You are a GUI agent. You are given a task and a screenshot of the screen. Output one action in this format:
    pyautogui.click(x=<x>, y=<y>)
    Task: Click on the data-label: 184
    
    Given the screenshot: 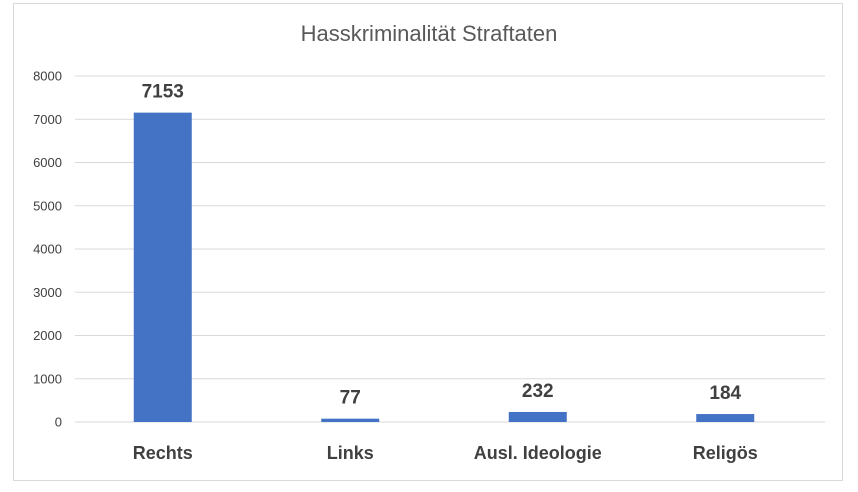 What is the action you would take?
    pyautogui.click(x=725, y=393)
    